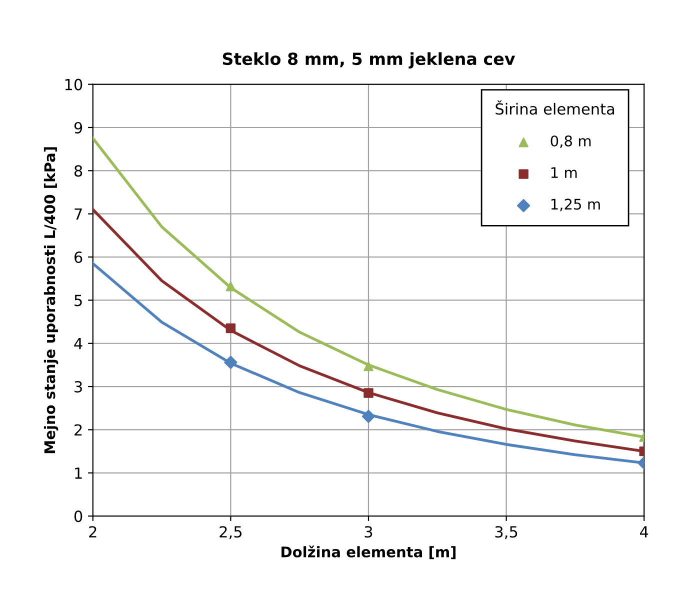 This screenshot has width=678, height=598. Describe the element at coordinates (78, 387) in the screenshot. I see `y-tick-label: 3` at that location.